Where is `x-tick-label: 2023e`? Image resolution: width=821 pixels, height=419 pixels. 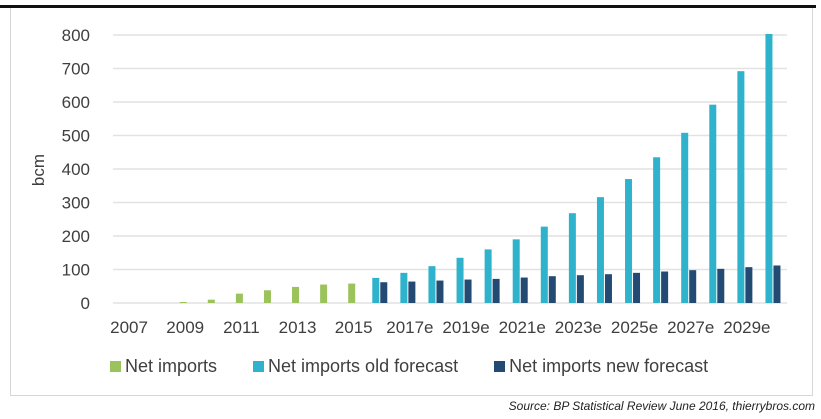
x-tick-label: 2023e is located at coordinates (578, 327).